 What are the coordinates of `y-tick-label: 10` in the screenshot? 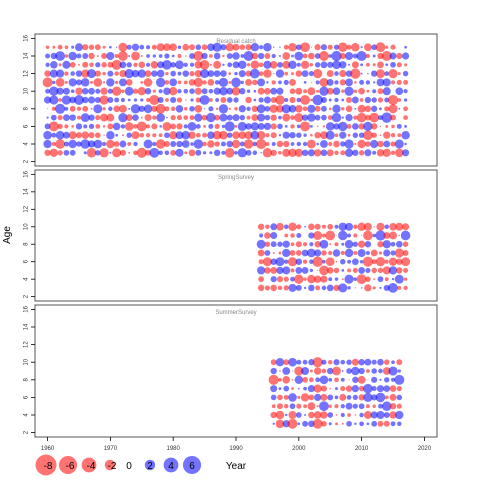 It's located at (27, 90).